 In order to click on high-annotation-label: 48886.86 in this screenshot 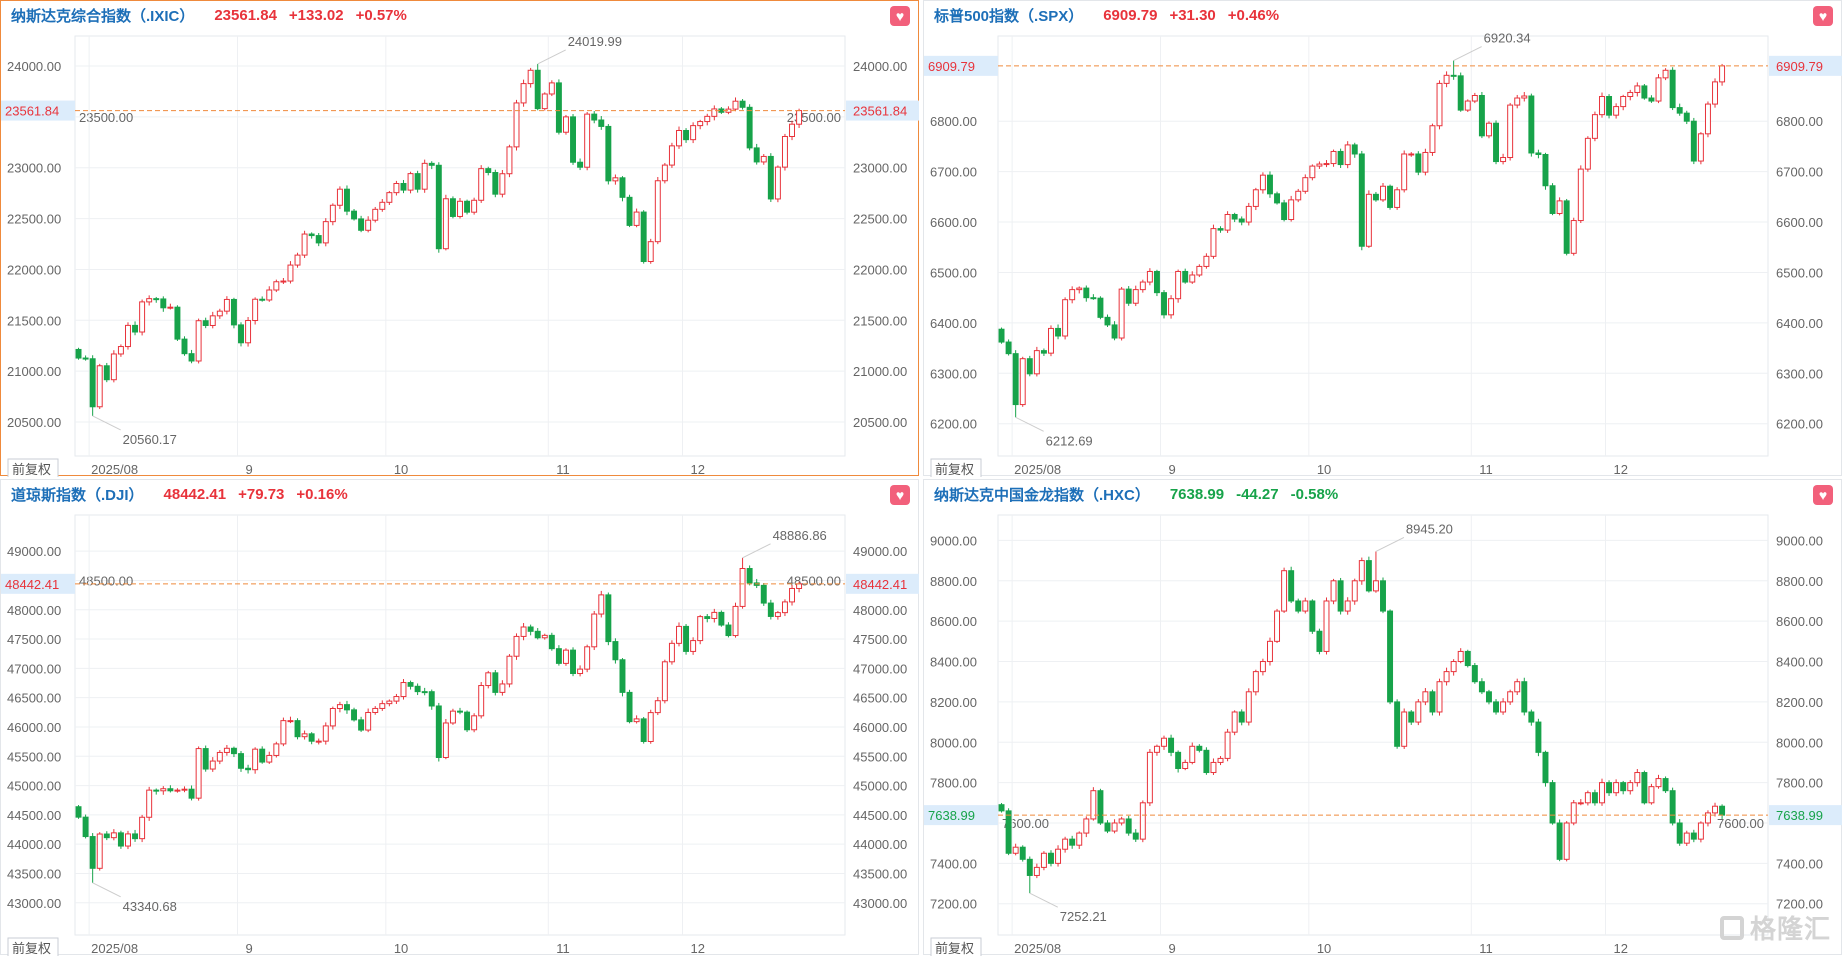, I will do `click(800, 535)`.